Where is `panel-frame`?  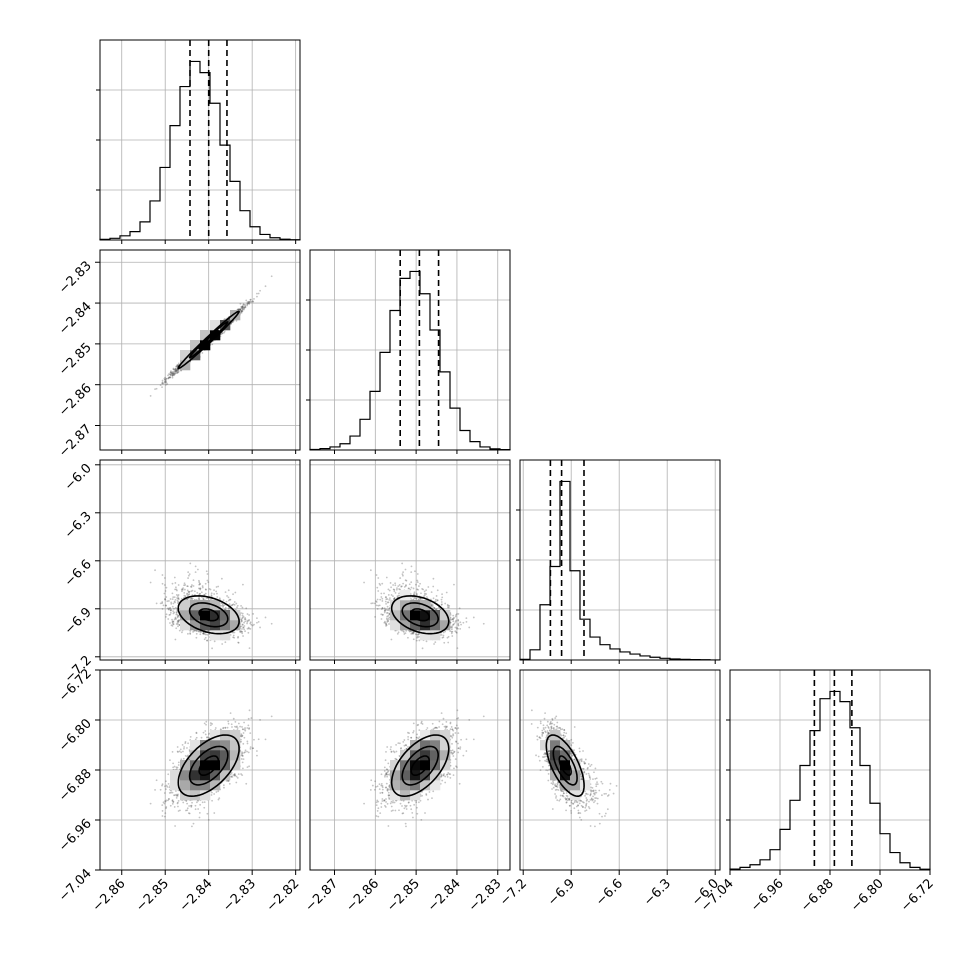
panel-frame is located at coordinates (200, 350).